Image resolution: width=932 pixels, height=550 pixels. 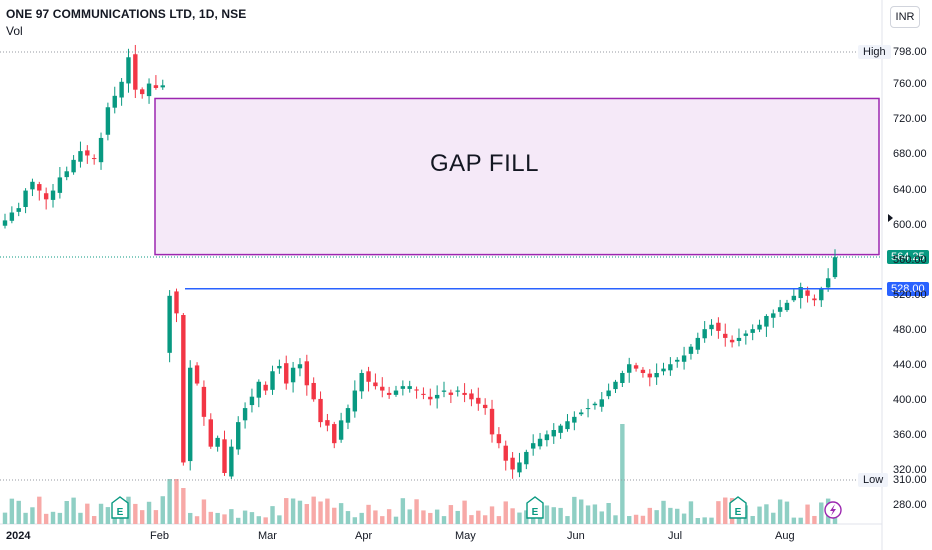 What do you see at coordinates (364, 536) in the screenshot?
I see `x-tick-label: Apr` at bounding box center [364, 536].